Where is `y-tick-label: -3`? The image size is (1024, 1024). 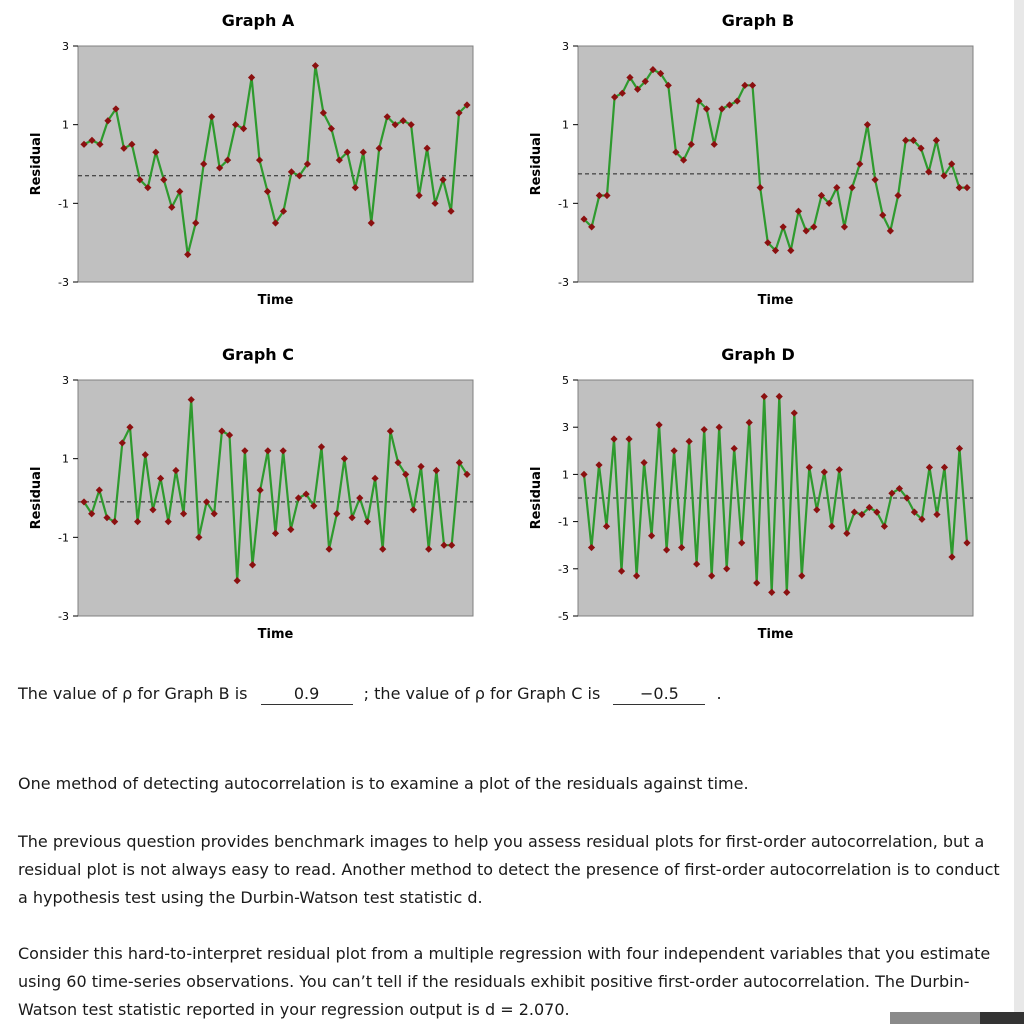 y-tick-label: -3 is located at coordinates (563, 569).